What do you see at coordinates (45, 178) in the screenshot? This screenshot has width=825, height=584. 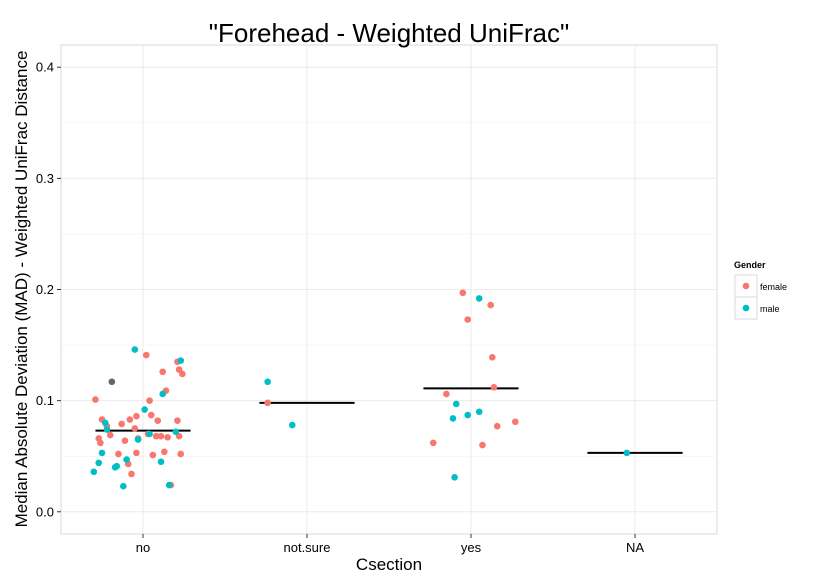 I see `y-tick-label: 0.3` at bounding box center [45, 178].